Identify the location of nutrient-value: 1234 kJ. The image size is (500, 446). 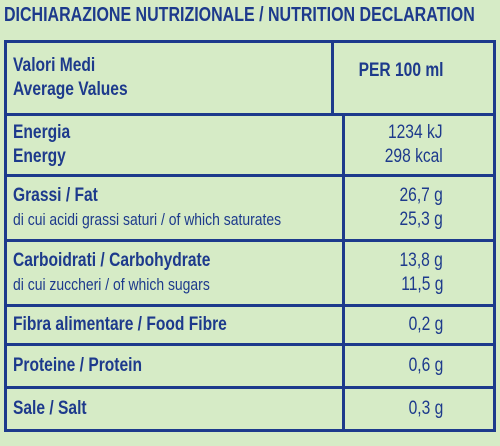
(415, 132).